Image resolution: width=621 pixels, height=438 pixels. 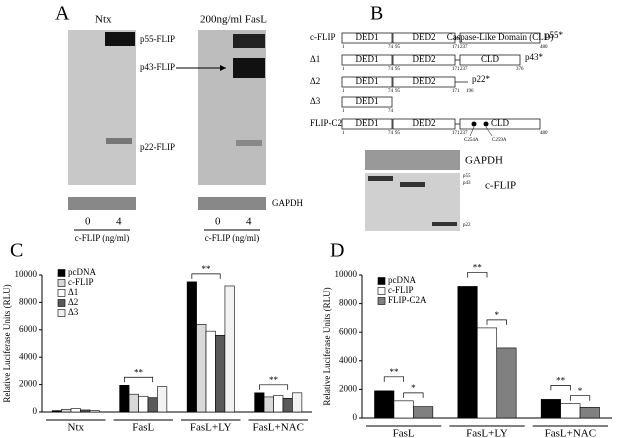 I want to click on y-axis-label: Relative Luciferase Units (RLU), so click(x=327, y=346).